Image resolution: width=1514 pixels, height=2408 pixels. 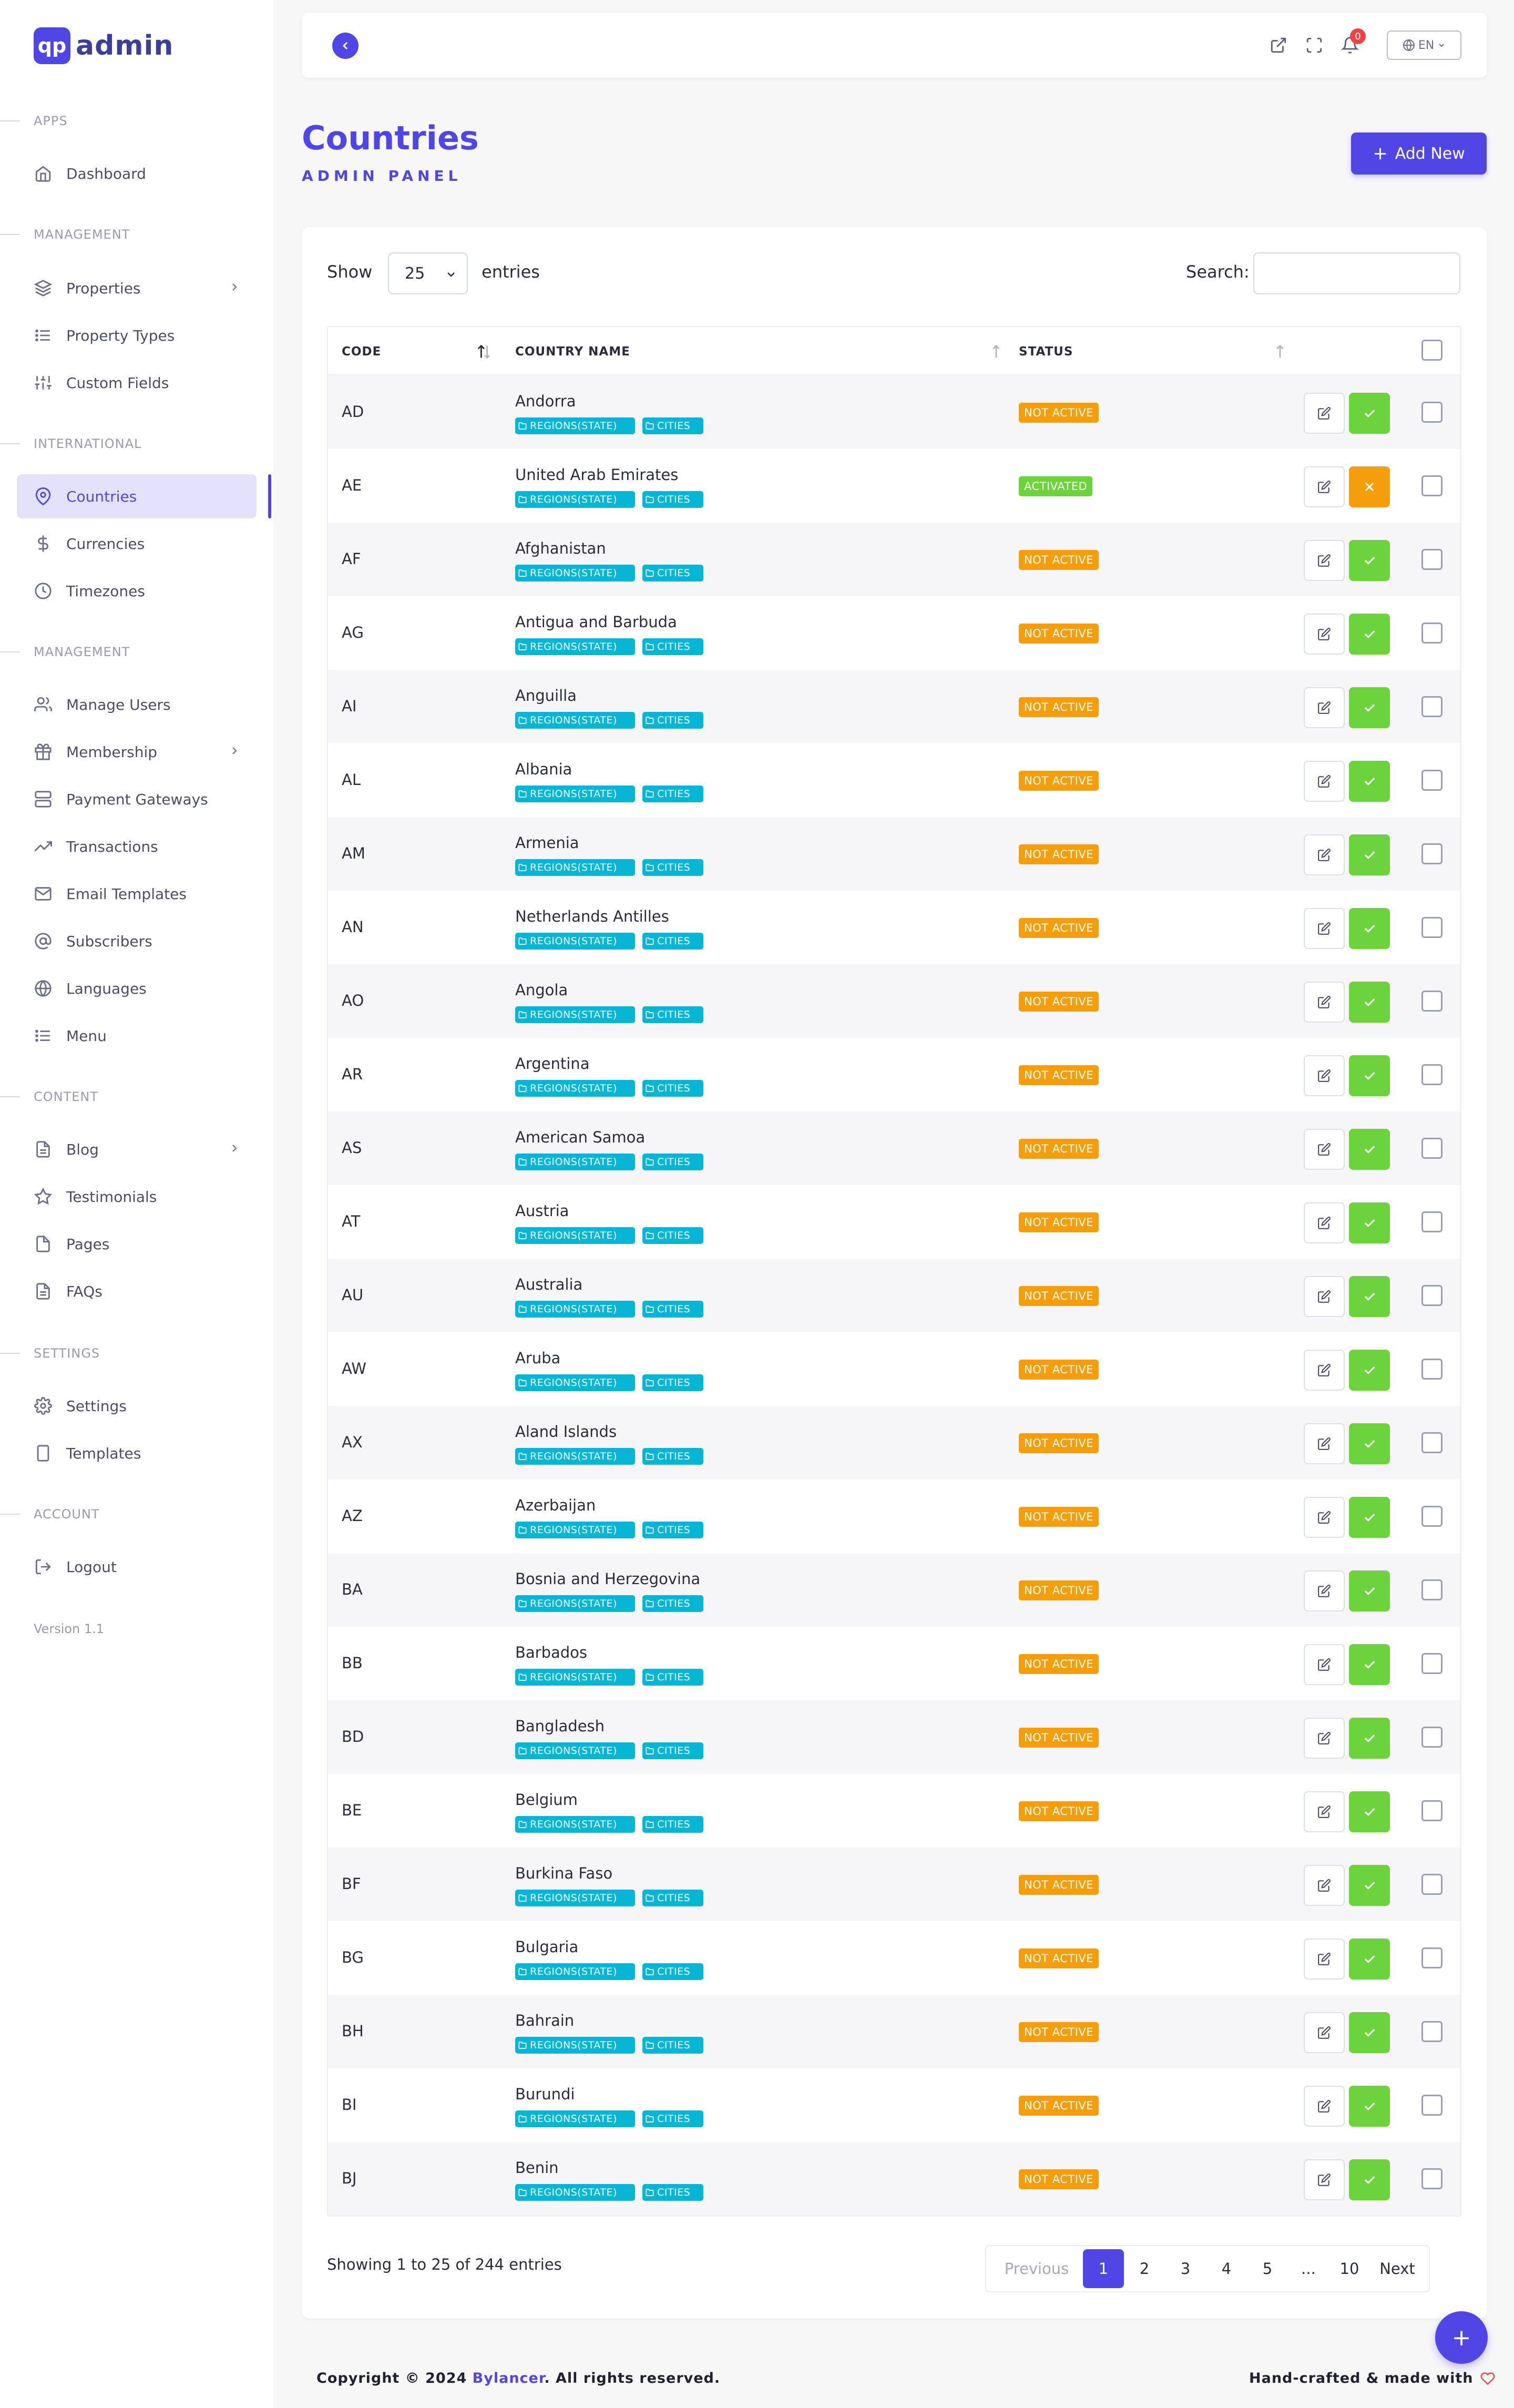 I want to click on brand-logo: qp admin, so click(x=103, y=46).